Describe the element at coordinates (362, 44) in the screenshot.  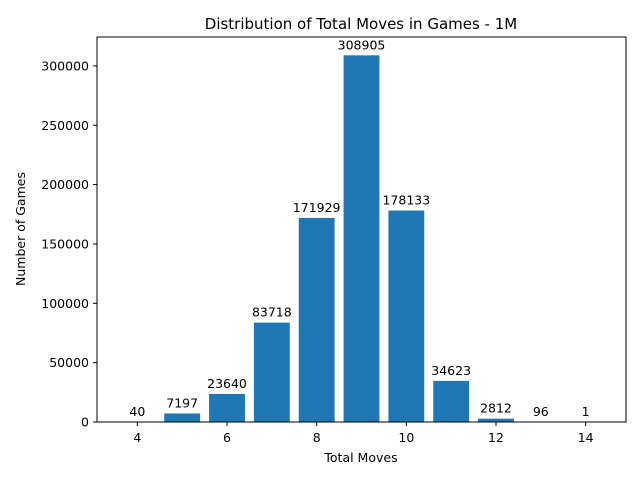
I see `data-label-9: 308905` at that location.